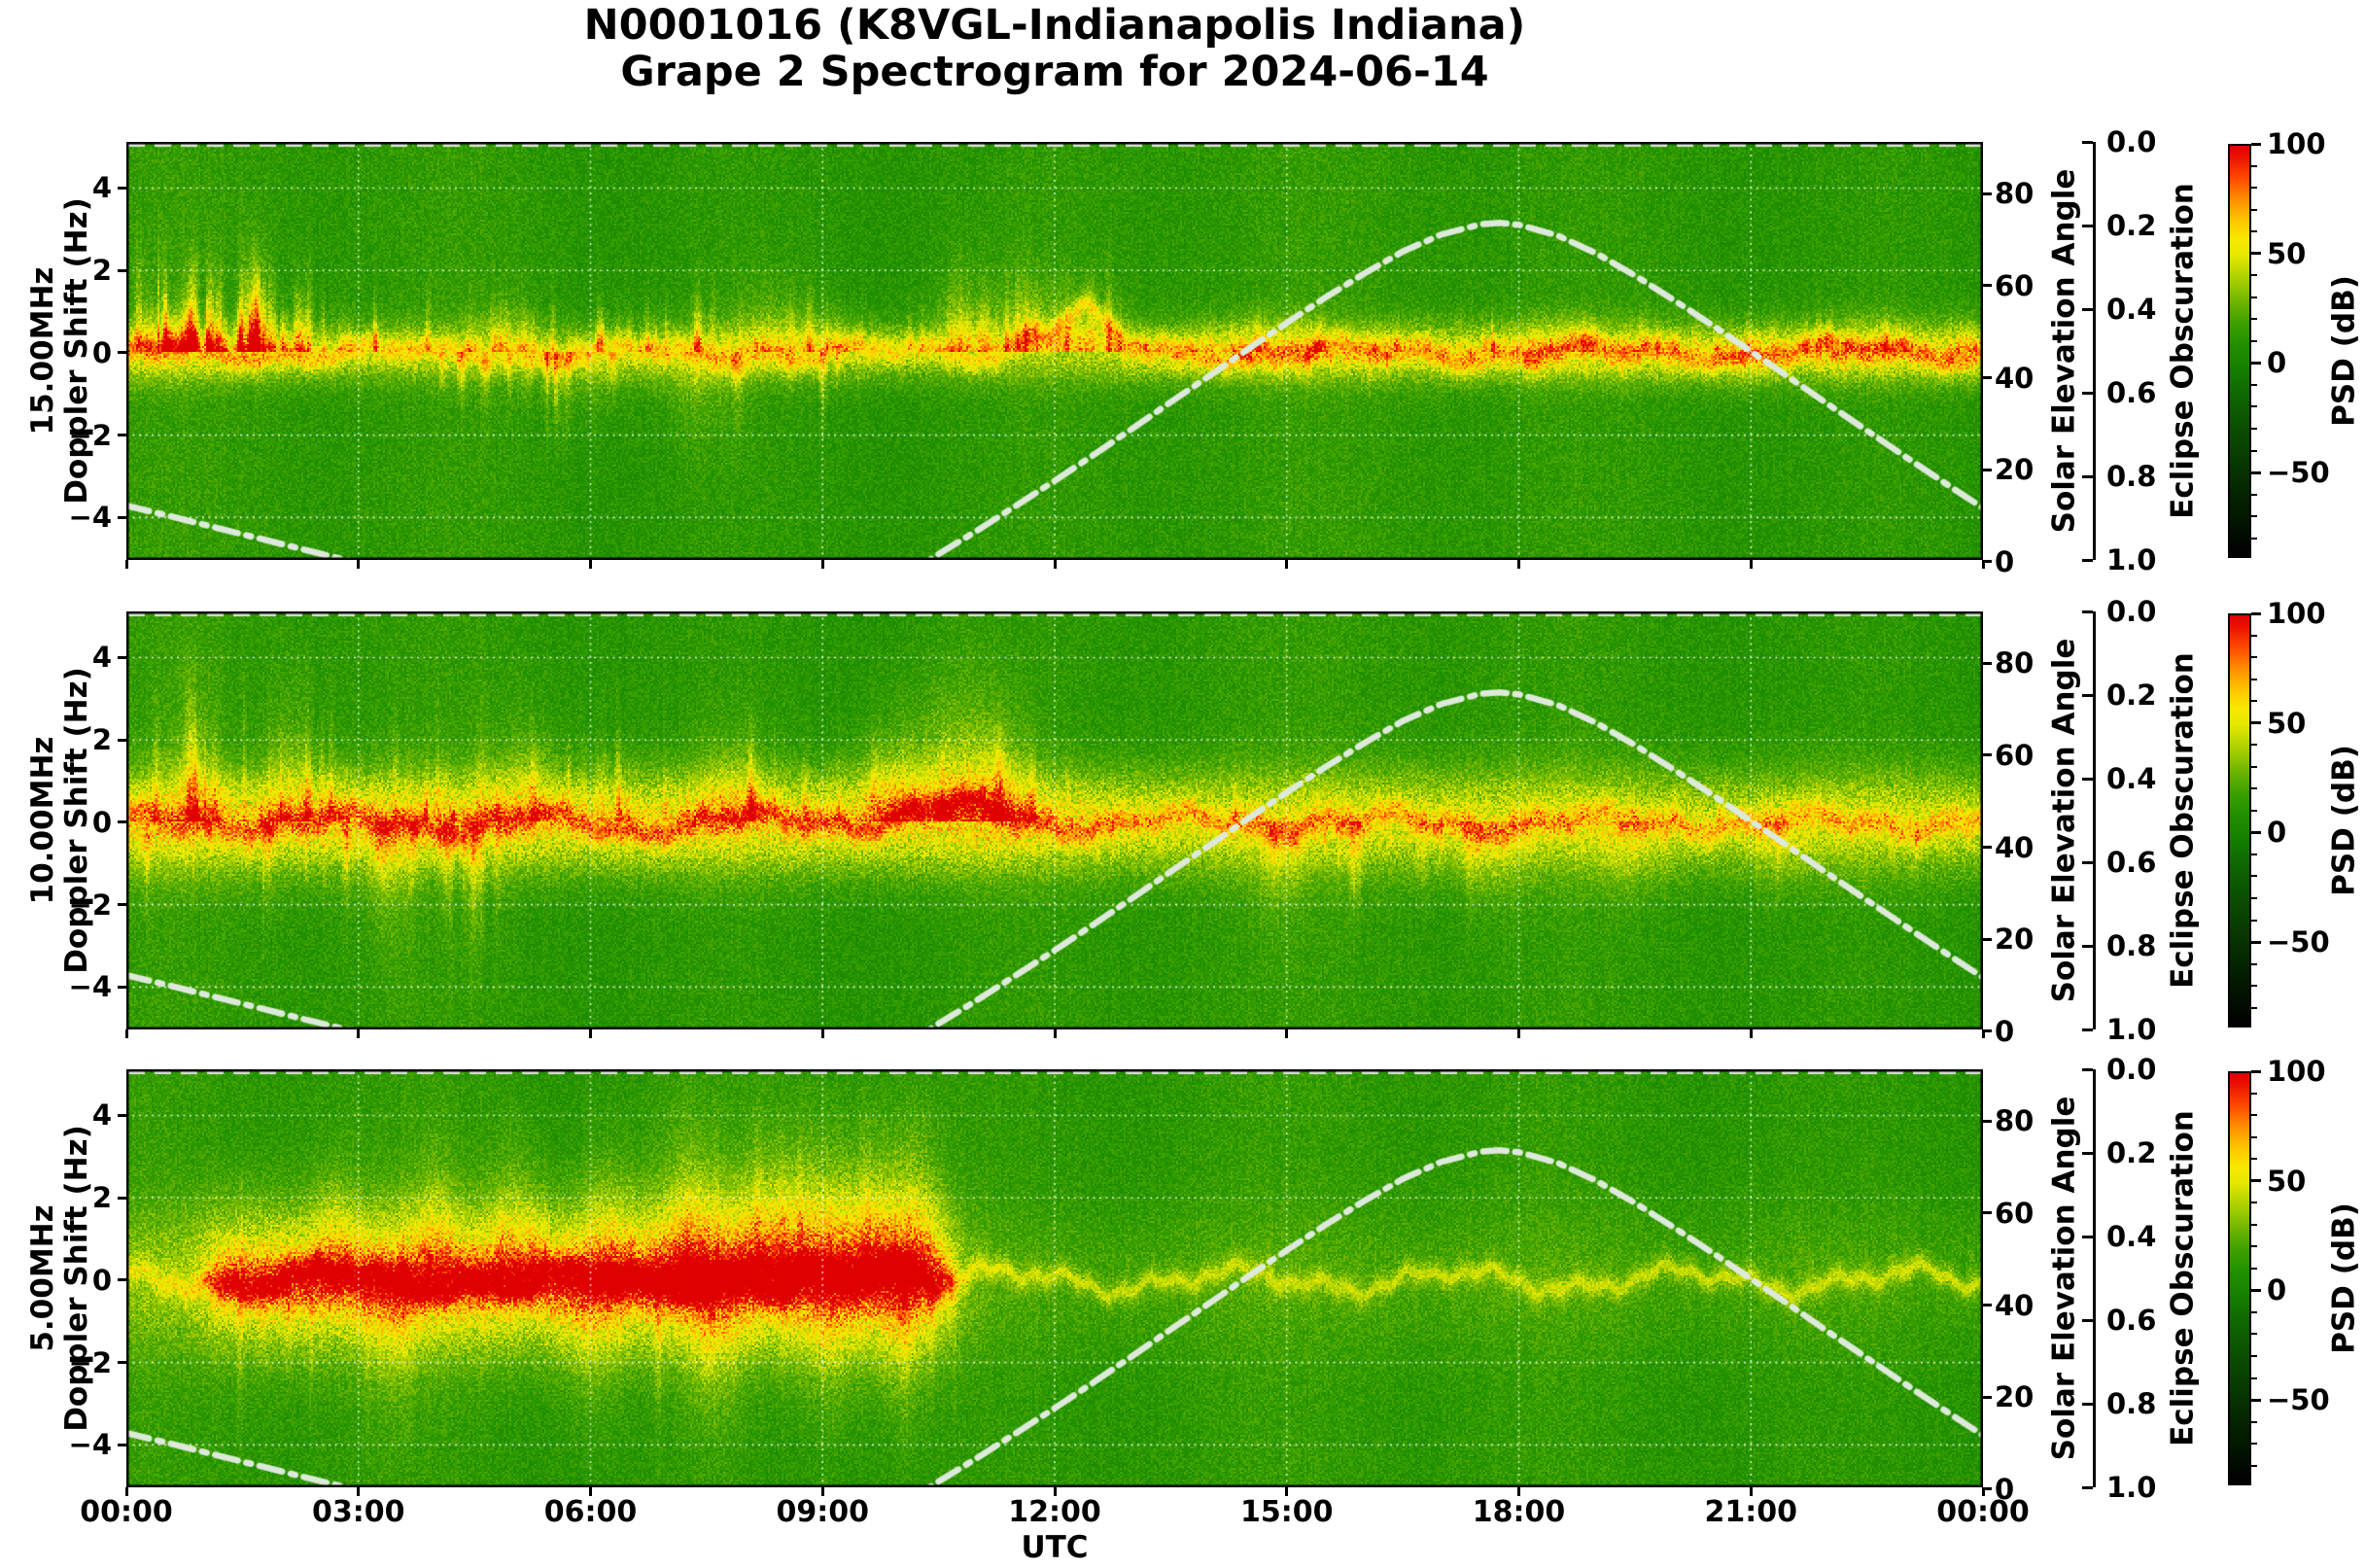 The width and height of the screenshot is (2365, 1568). What do you see at coordinates (2015, 470) in the screenshot?
I see `solar-tick-label: 20` at bounding box center [2015, 470].